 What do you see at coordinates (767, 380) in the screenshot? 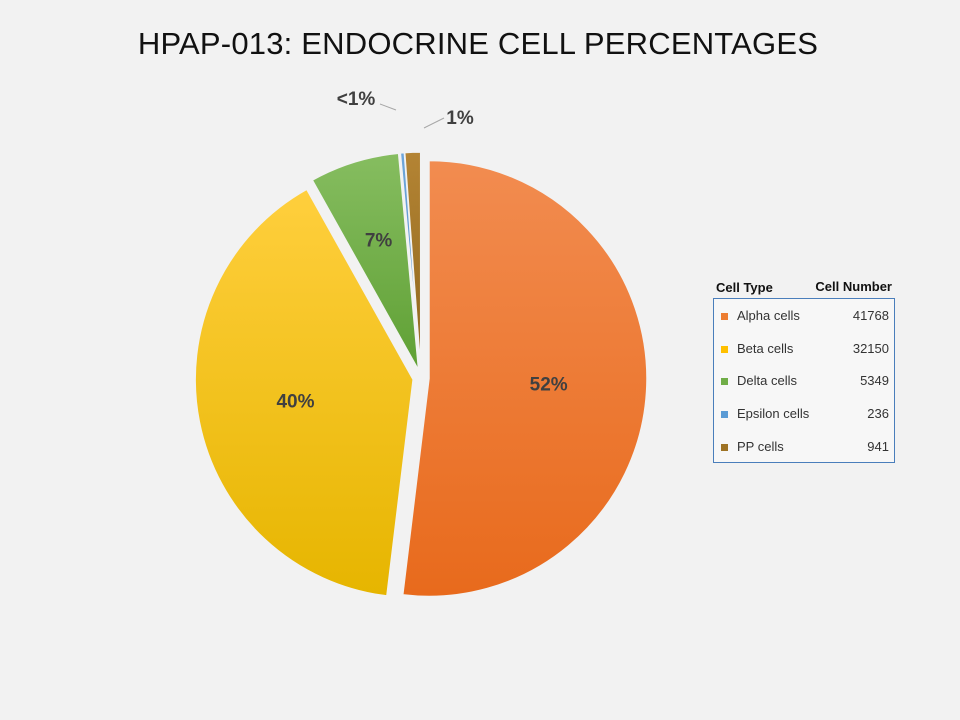
I see `legend-label-delta: Delta cells` at bounding box center [767, 380].